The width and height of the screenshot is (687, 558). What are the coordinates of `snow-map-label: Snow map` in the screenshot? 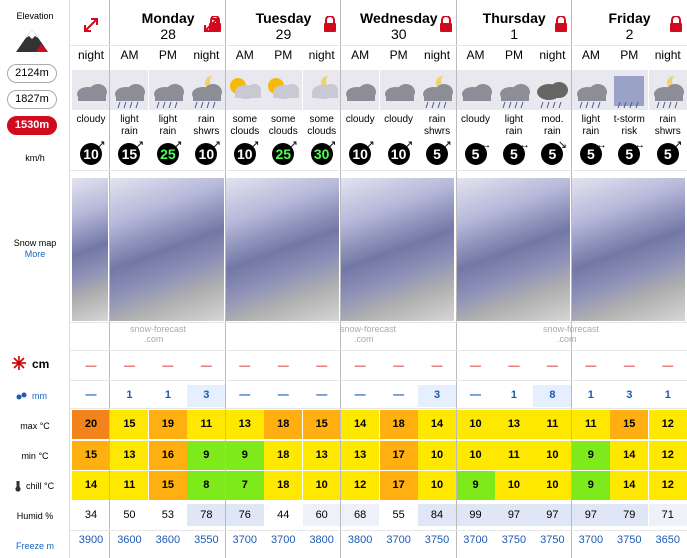 It's located at (35, 243).